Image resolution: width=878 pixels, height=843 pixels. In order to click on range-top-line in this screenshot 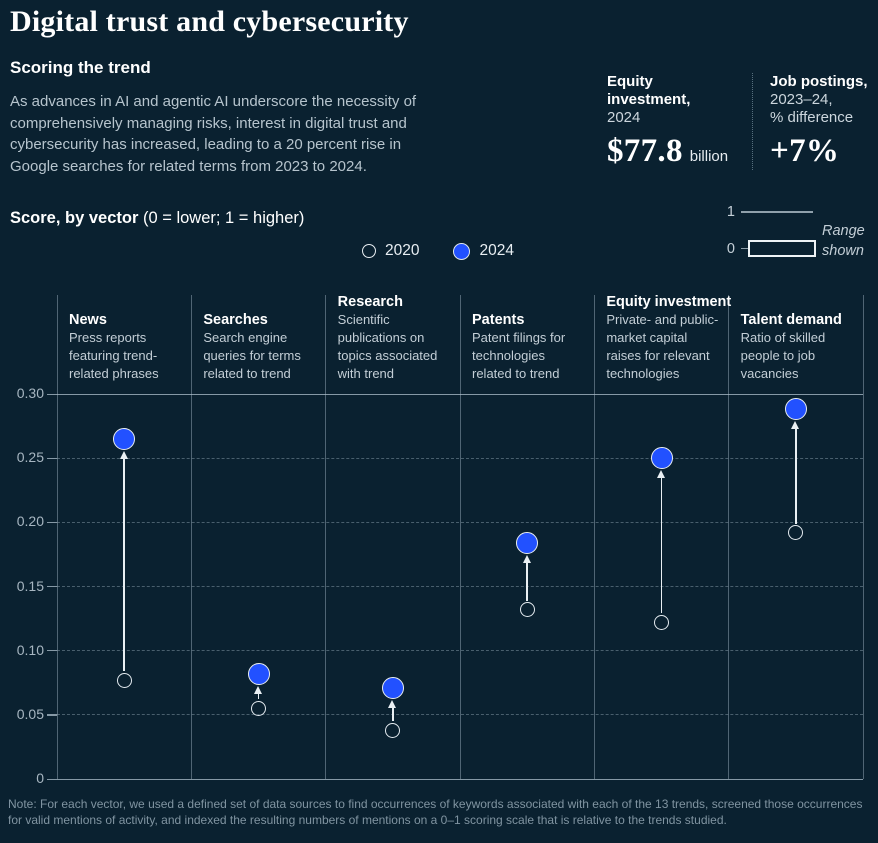, I will do `click(777, 212)`.